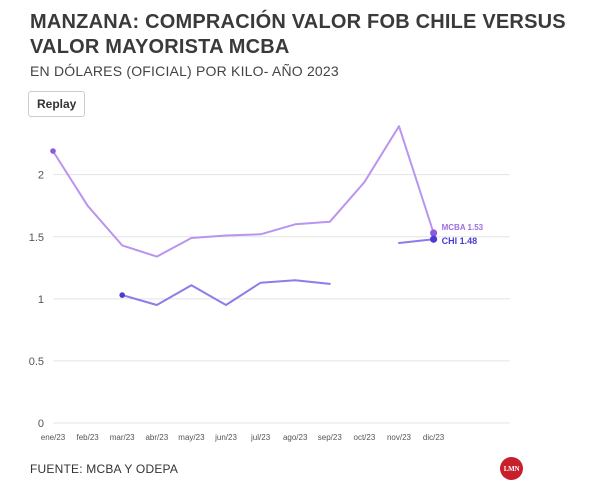  Describe the element at coordinates (463, 227) in the screenshot. I see `series-end-label-mcba: MCBA 1.53` at that location.